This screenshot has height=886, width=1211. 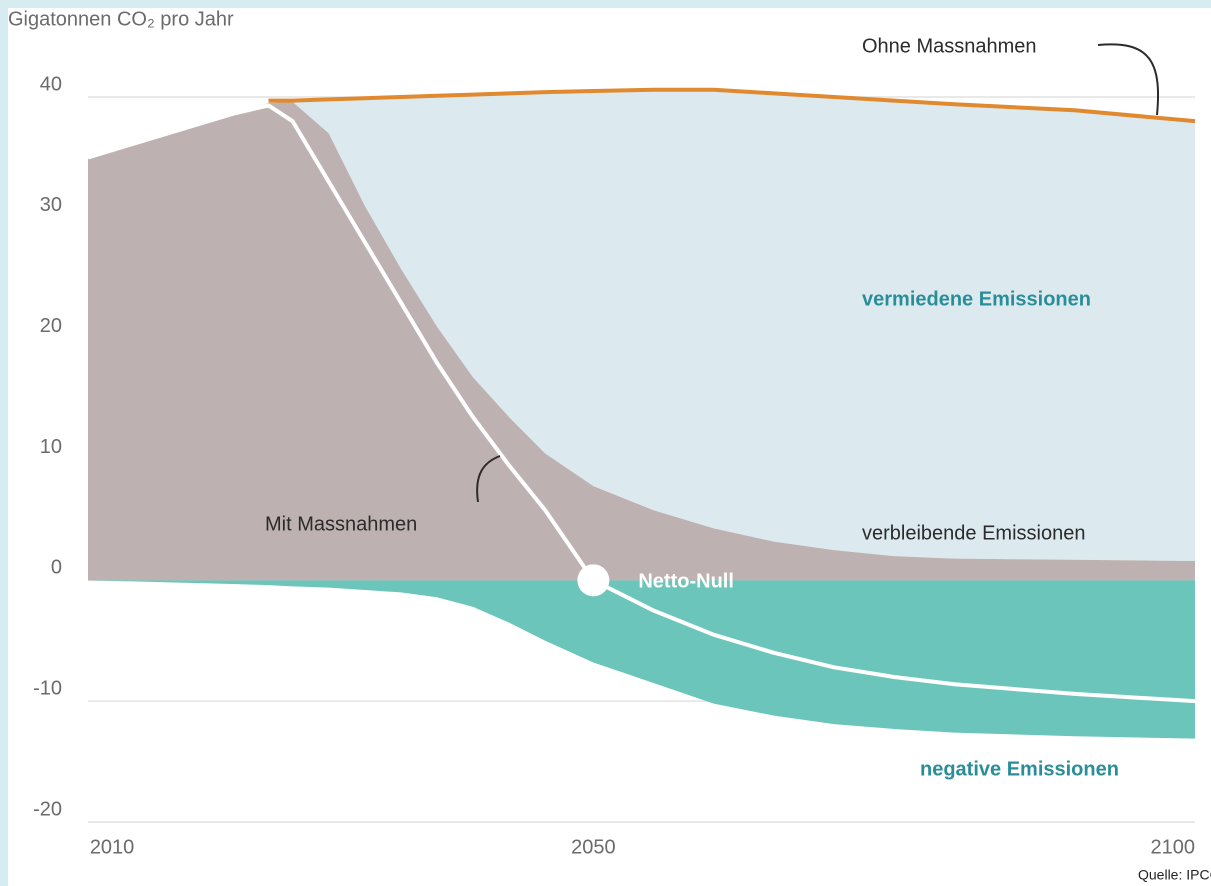 What do you see at coordinates (51, 205) in the screenshot?
I see `y-tick-label: 30` at bounding box center [51, 205].